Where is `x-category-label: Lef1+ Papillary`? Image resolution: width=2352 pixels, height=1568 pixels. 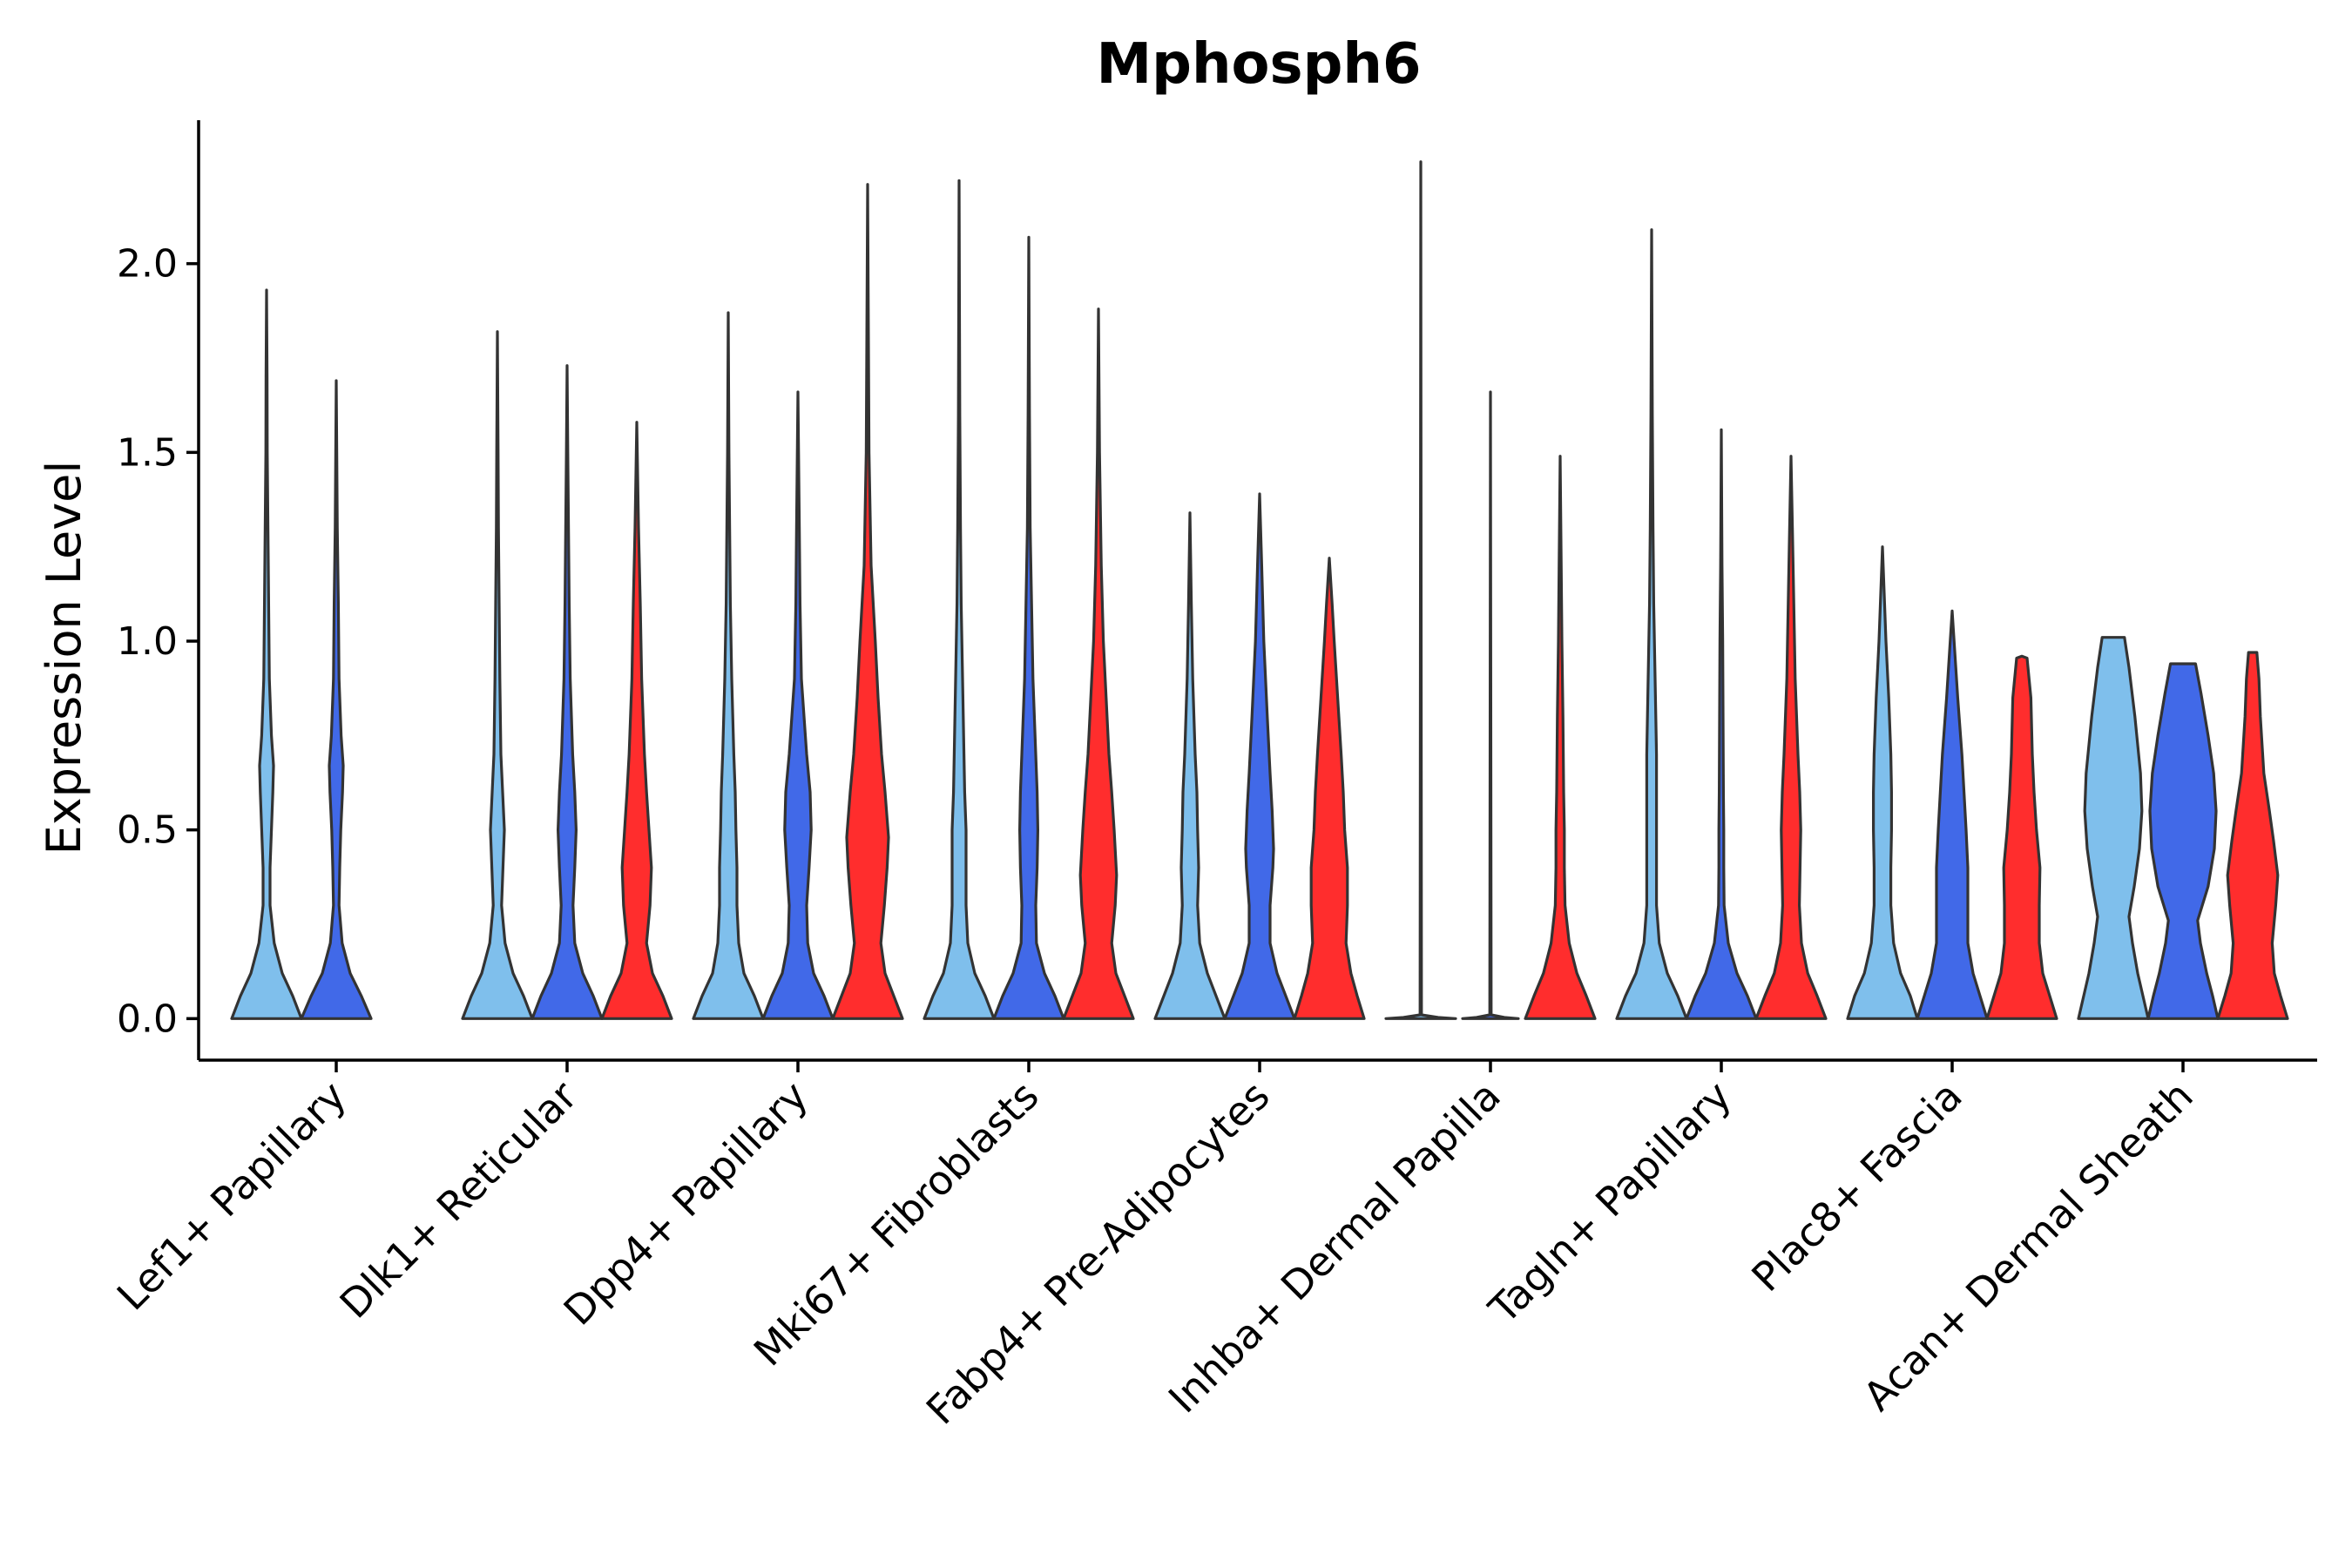
x-category-label: Lef1+ Papillary is located at coordinates (231, 1196).